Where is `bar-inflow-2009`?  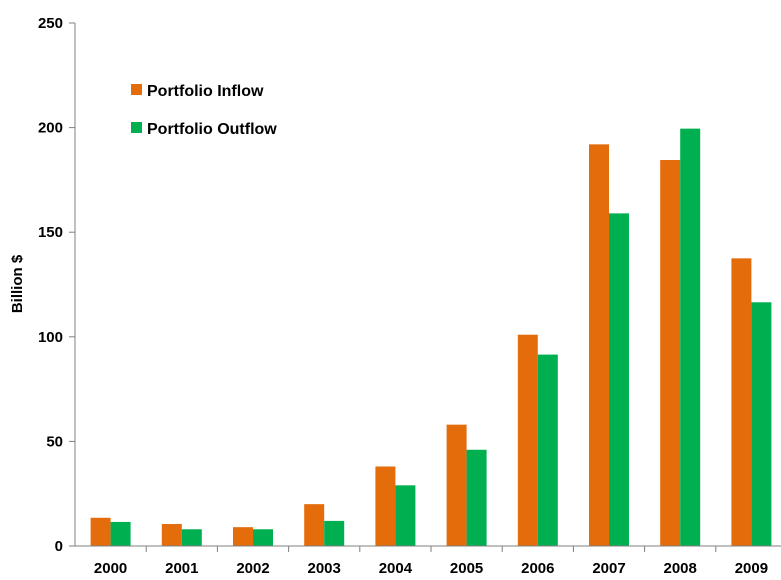
bar-inflow-2009 is located at coordinates (741, 402).